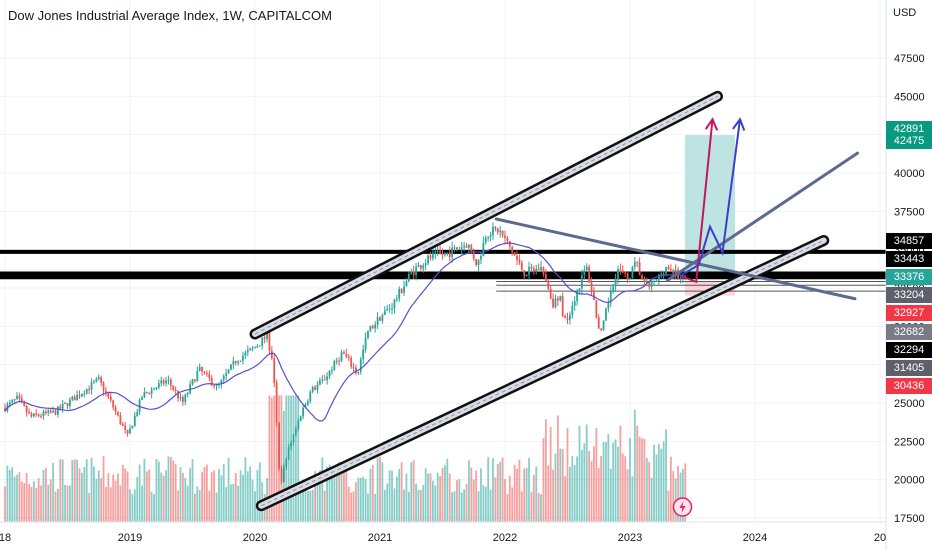 Image resolution: width=932 pixels, height=550 pixels. Describe the element at coordinates (909, 241) in the screenshot. I see `price-badge: 34857` at that location.